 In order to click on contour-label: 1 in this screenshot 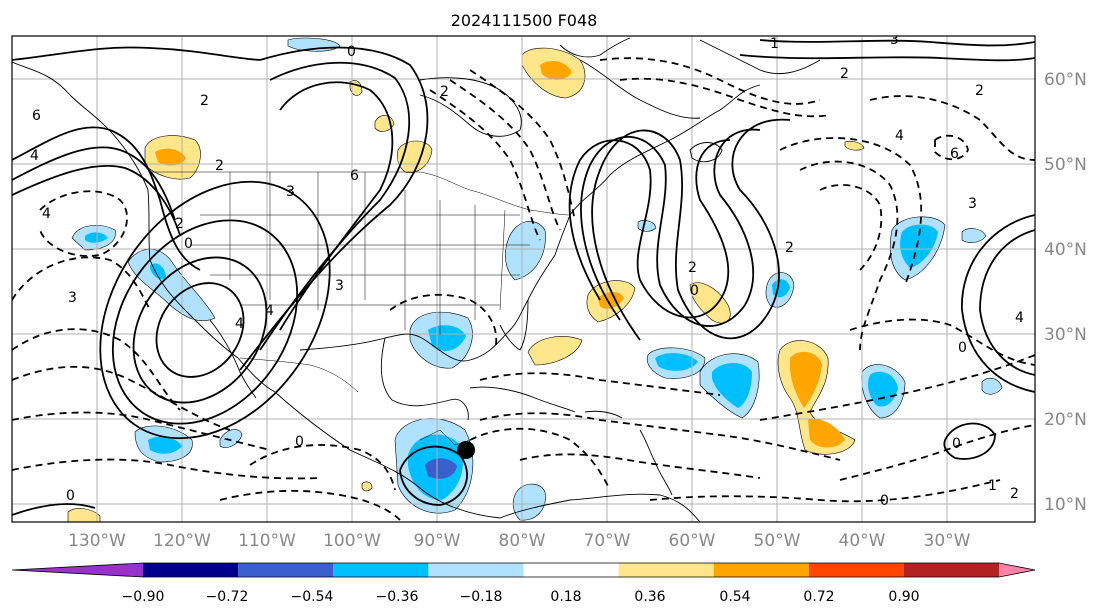, I will do `click(774, 44)`.